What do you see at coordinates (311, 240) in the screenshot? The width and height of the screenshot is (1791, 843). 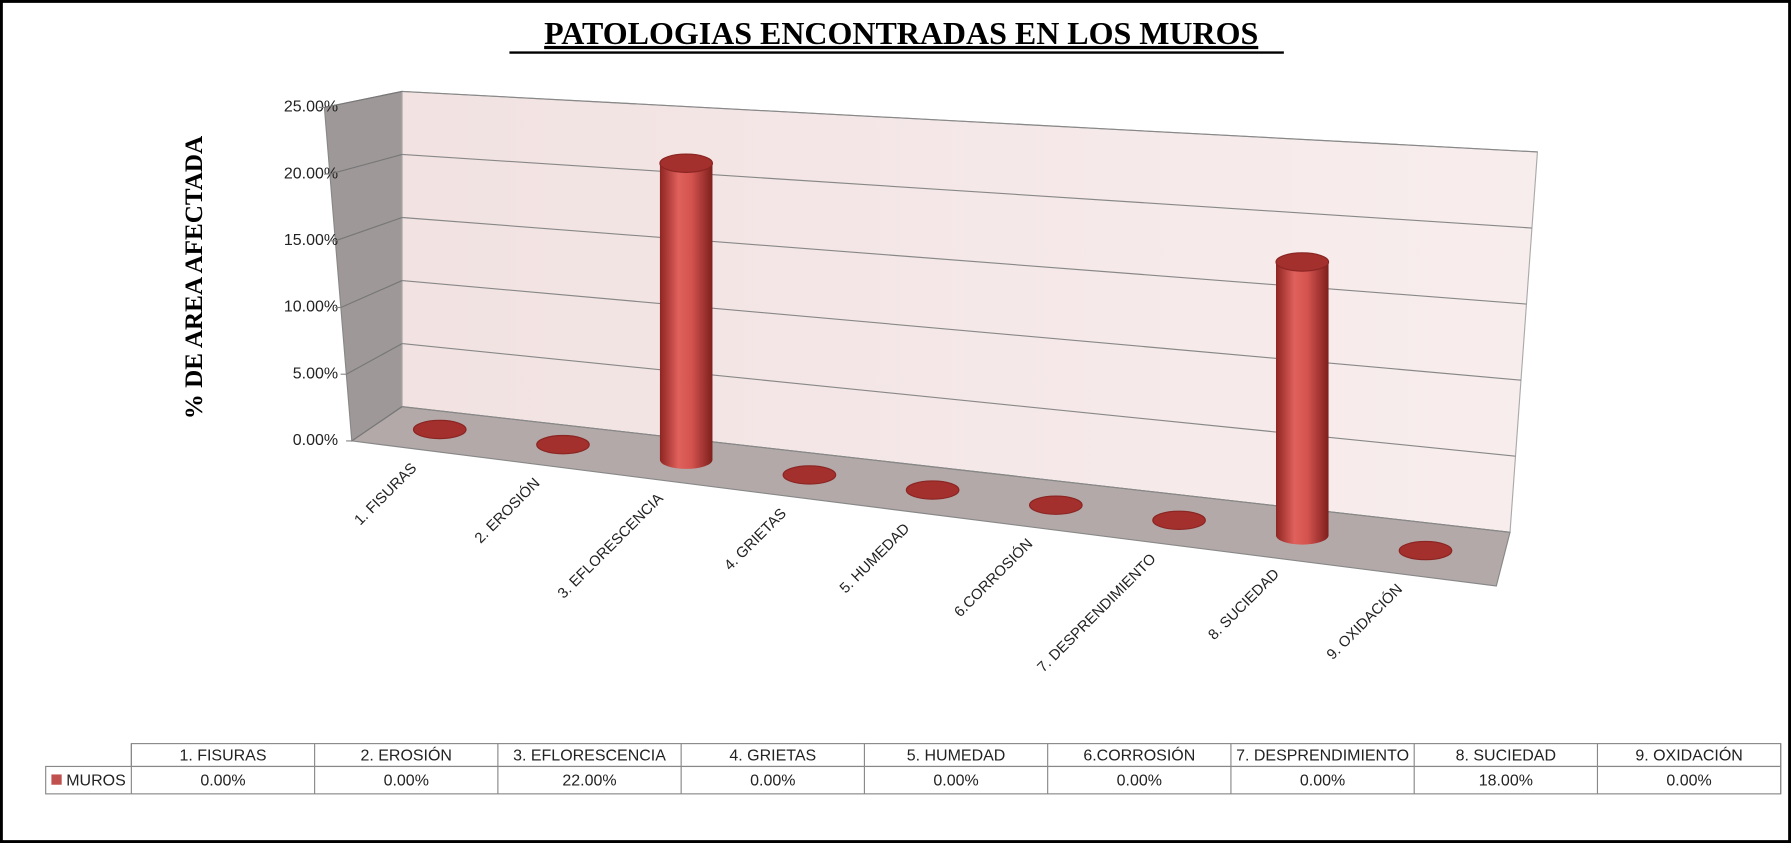 I see `y-tick-label: 15.00%` at bounding box center [311, 240].